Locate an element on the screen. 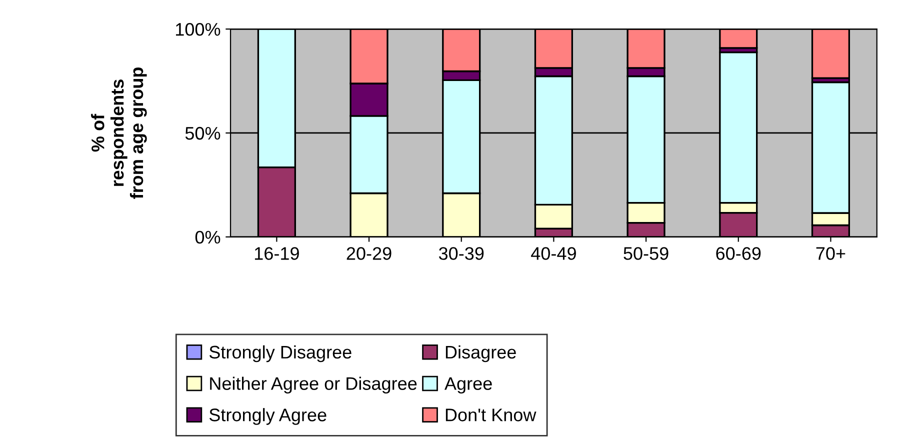 The height and width of the screenshot is (447, 904). x-tick-label: 16-19 is located at coordinates (276, 253).